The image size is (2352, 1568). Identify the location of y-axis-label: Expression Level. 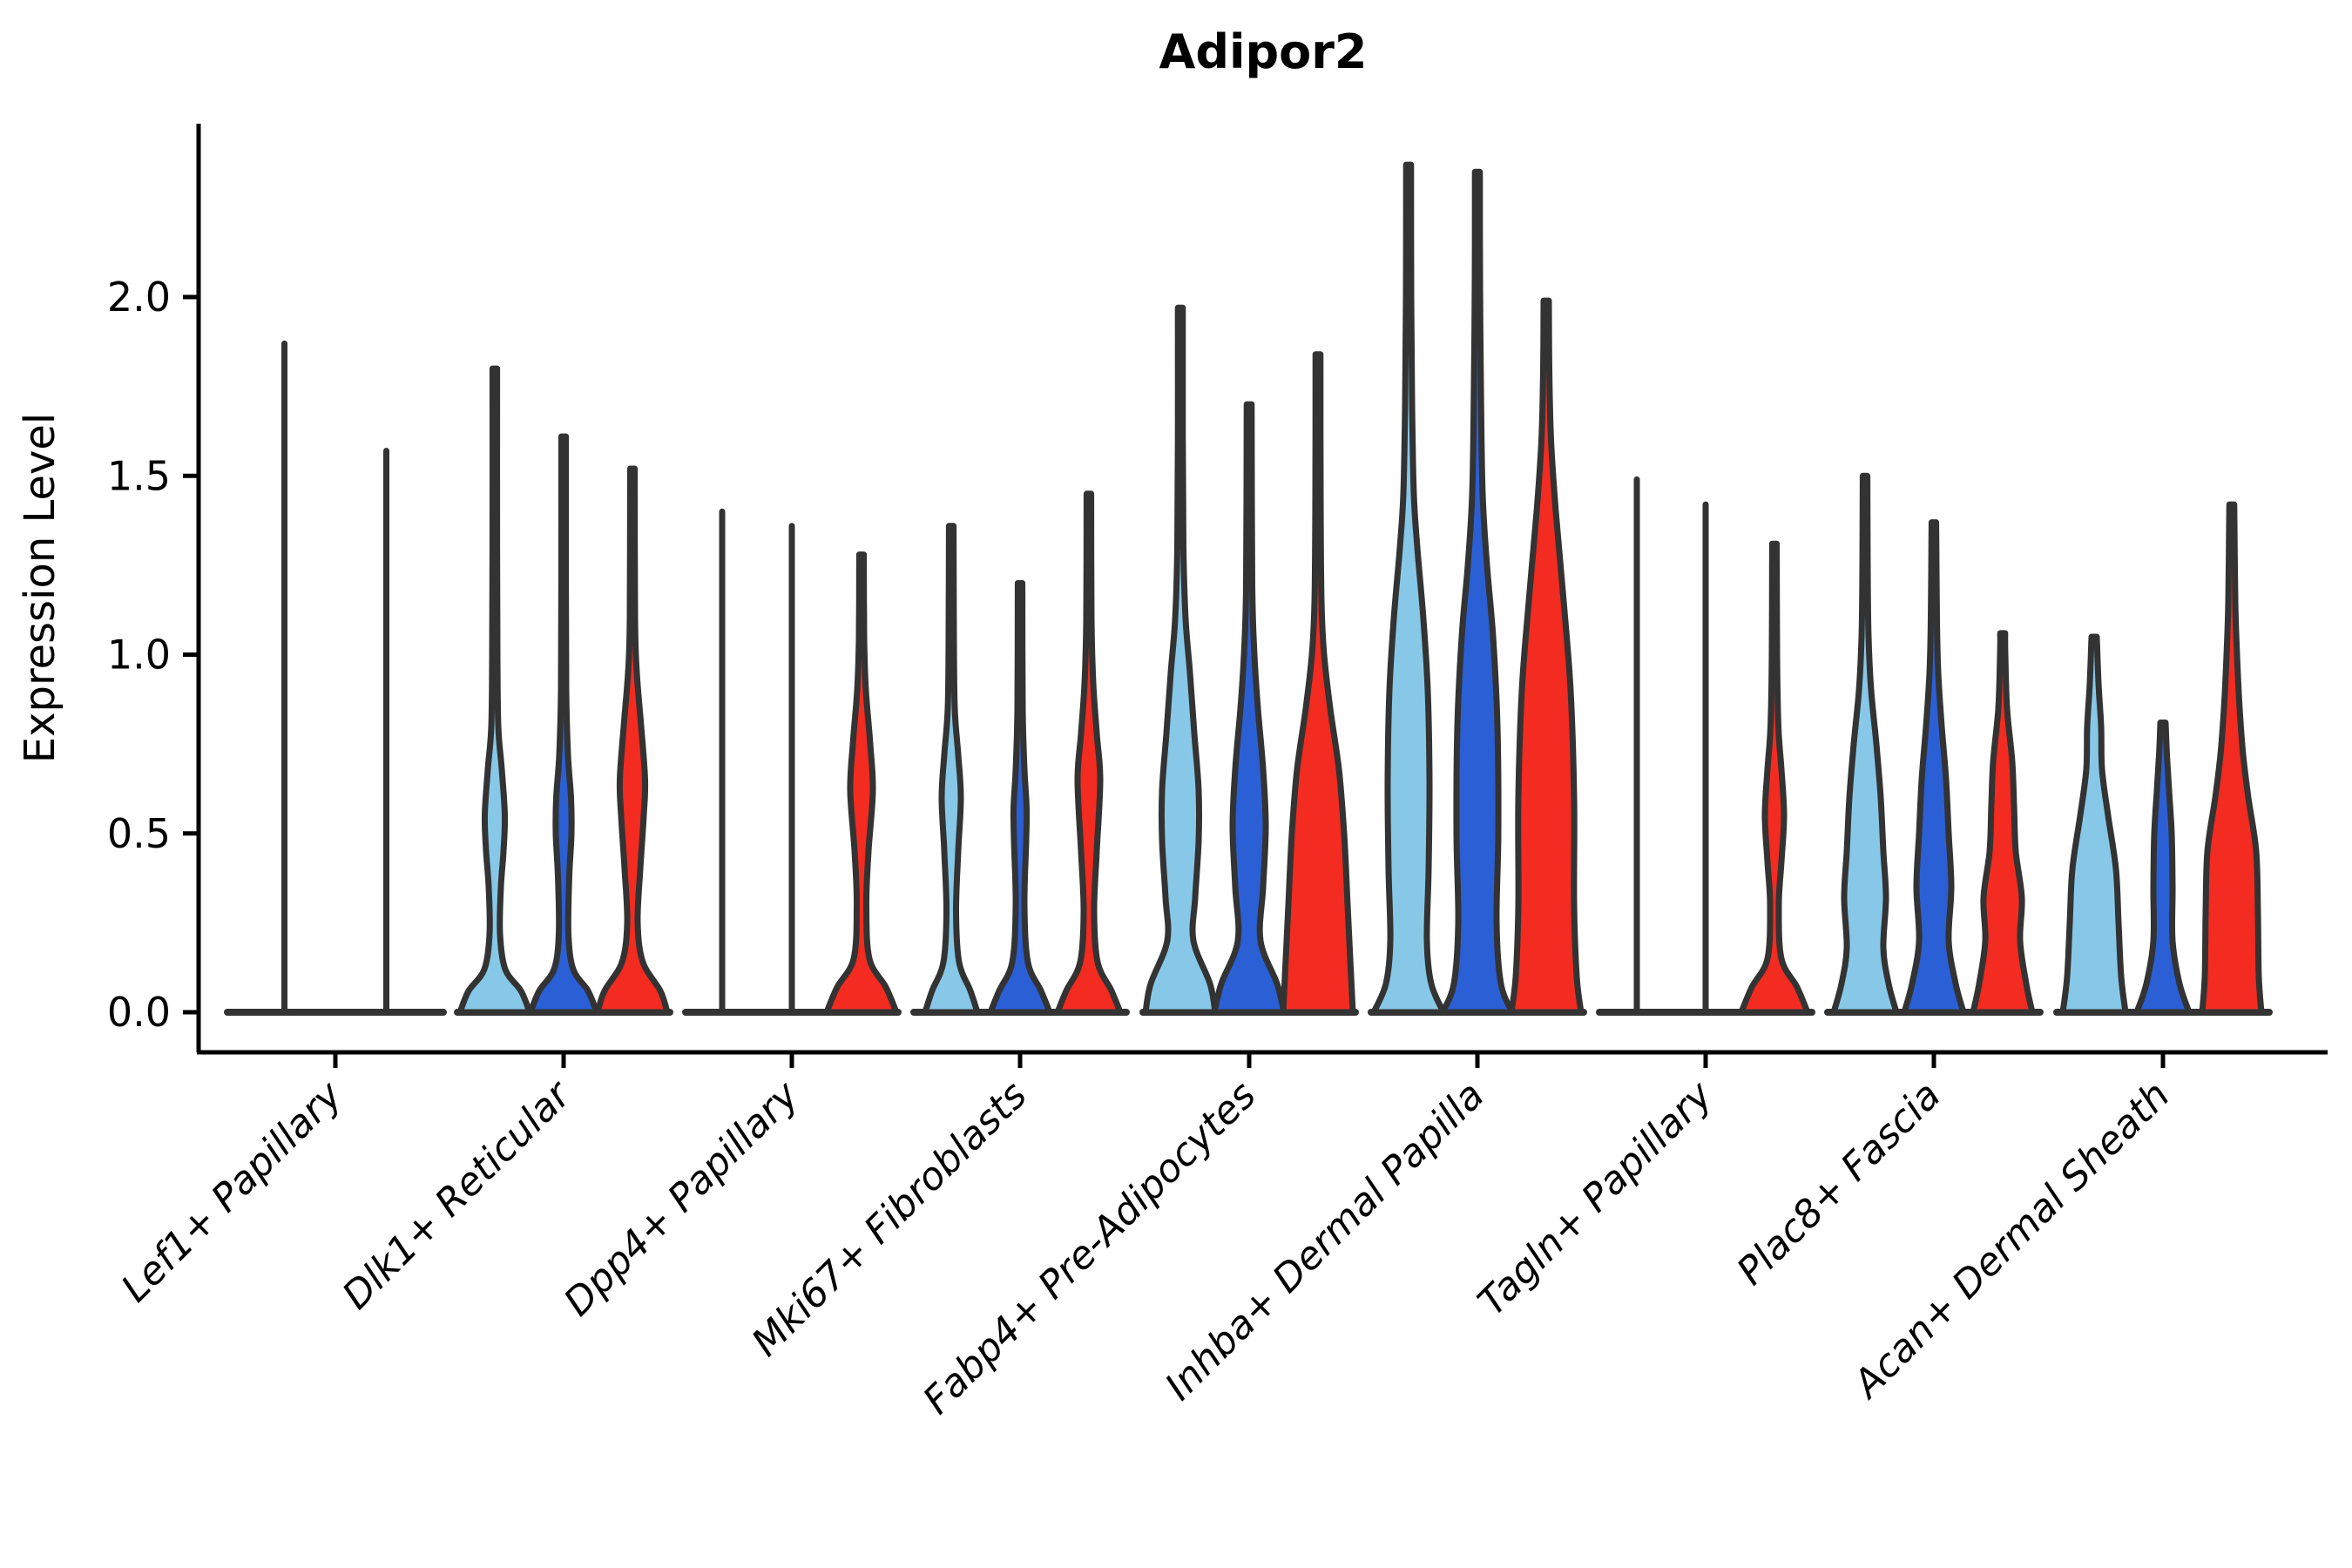
(40, 588).